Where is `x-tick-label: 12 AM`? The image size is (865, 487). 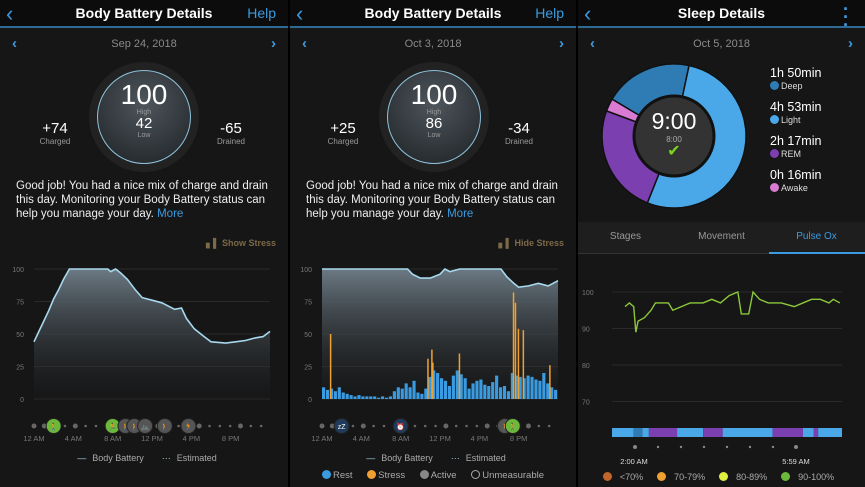
x-tick-label: 12 AM is located at coordinates (321, 438).